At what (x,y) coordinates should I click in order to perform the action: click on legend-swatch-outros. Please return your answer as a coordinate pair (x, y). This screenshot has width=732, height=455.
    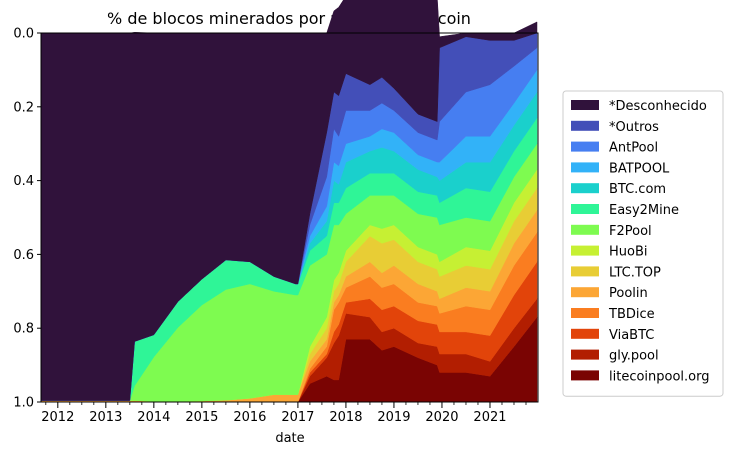
    Looking at the image, I should click on (585, 125).